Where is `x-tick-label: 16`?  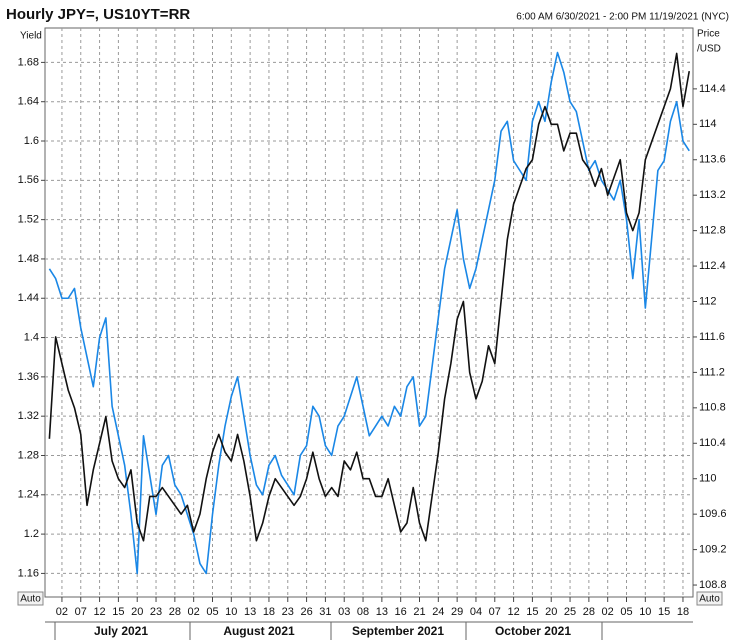 x-tick-label: 16 is located at coordinates (401, 612).